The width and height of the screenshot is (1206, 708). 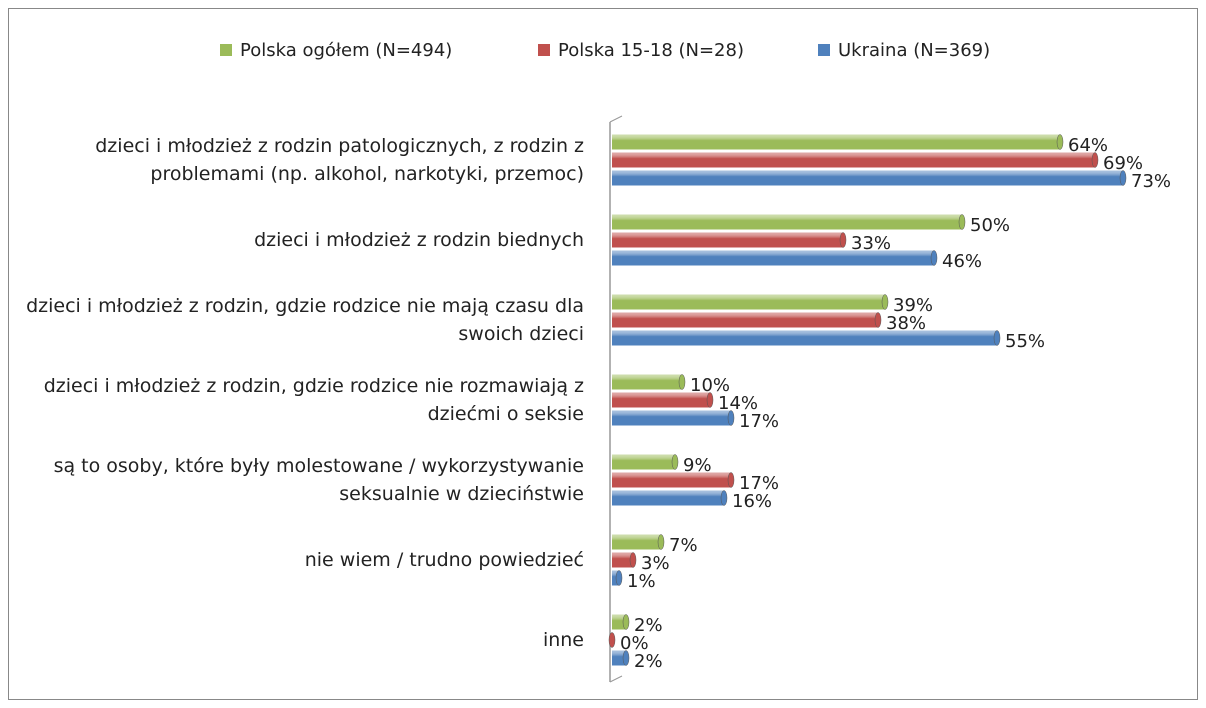 I want to click on value-label: 3%, so click(x=655, y=563).